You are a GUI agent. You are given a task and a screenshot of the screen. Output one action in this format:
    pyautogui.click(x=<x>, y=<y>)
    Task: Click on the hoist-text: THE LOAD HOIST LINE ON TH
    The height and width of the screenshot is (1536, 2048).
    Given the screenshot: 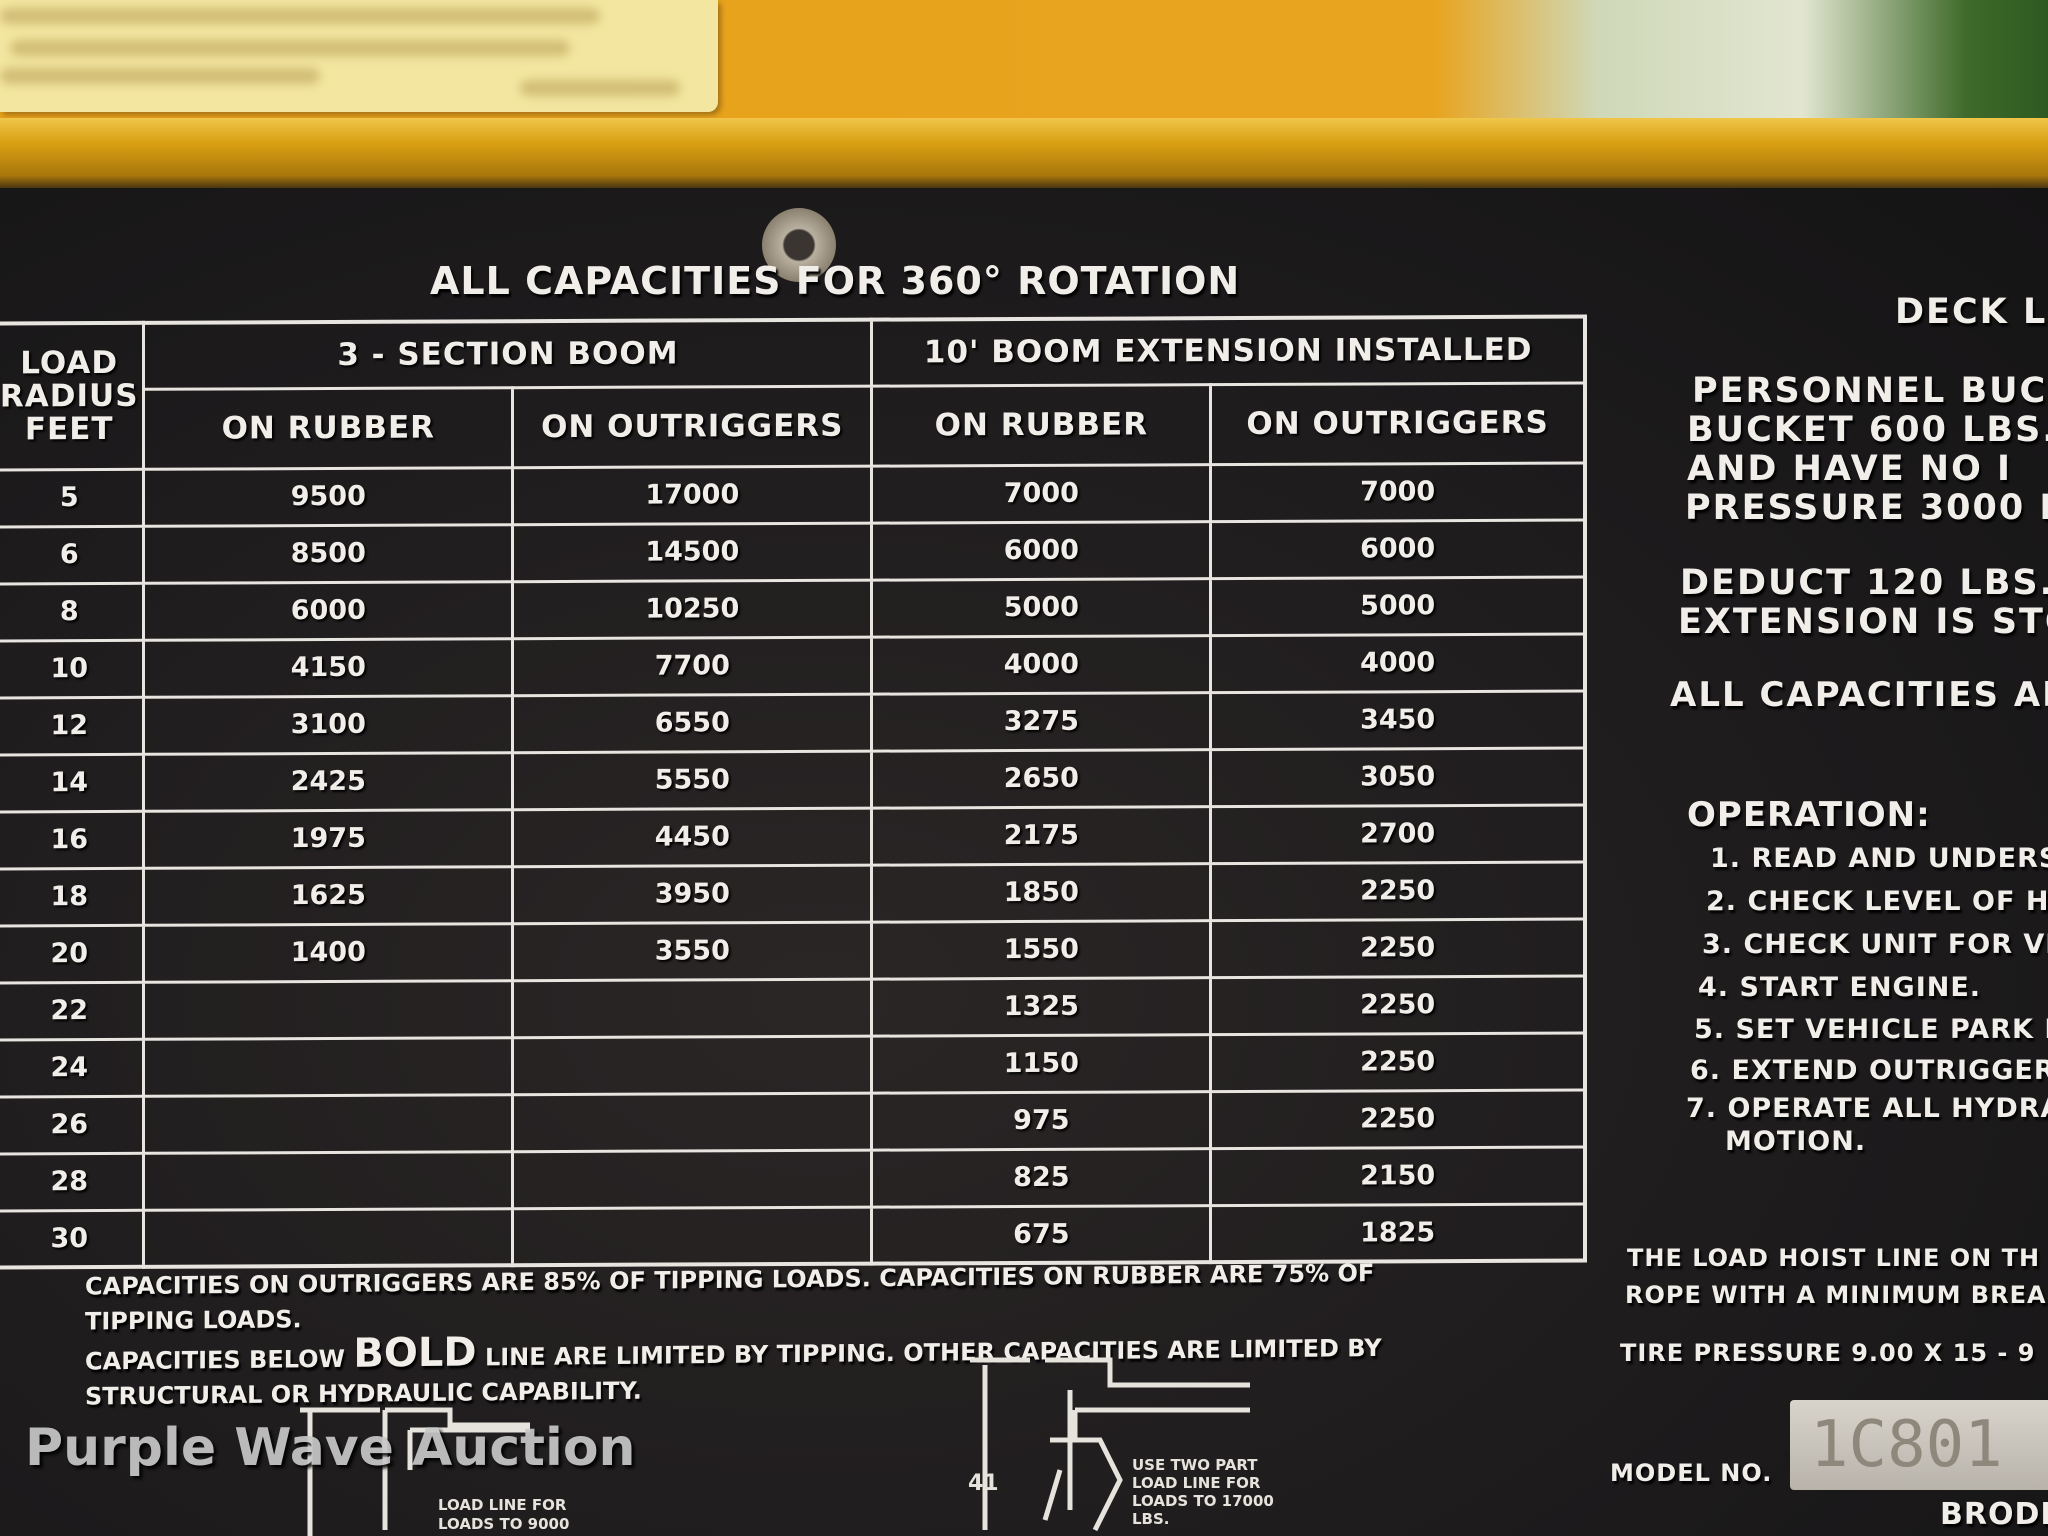 What is the action you would take?
    pyautogui.click(x=1834, y=1258)
    